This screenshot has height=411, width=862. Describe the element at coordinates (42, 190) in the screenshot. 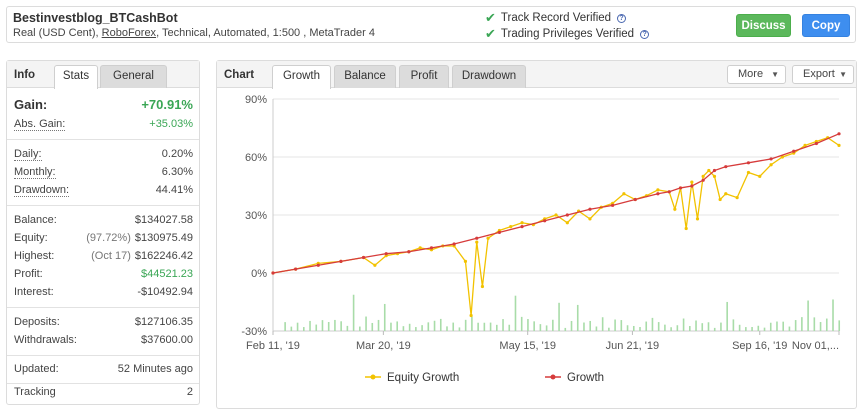

I see `drawdown-label: Drawdown:` at that location.